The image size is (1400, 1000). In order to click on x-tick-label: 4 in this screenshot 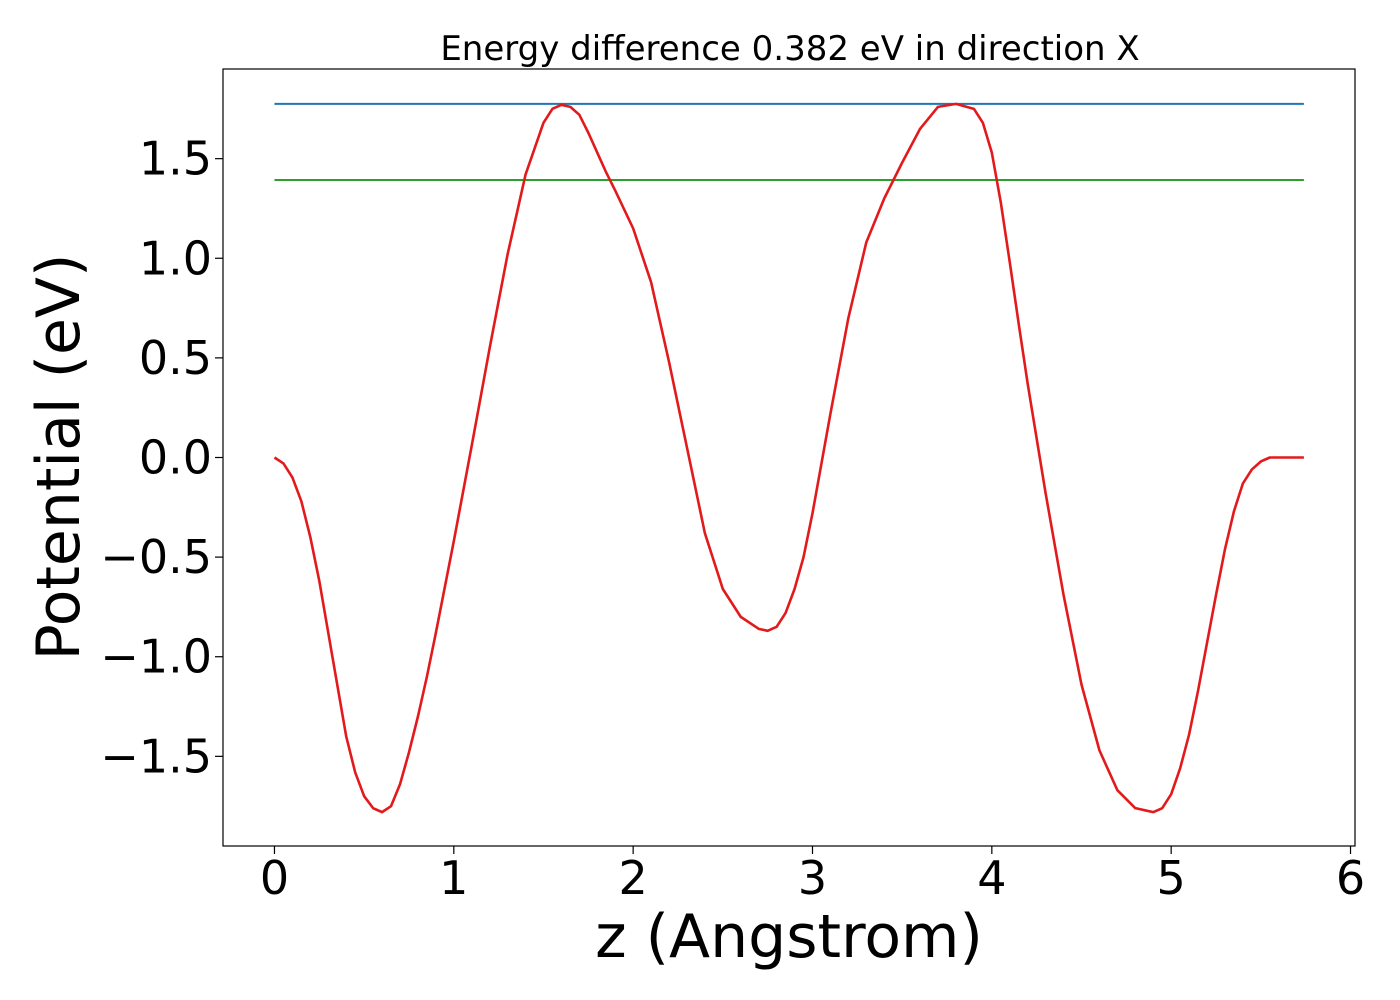, I will do `click(991, 878)`.